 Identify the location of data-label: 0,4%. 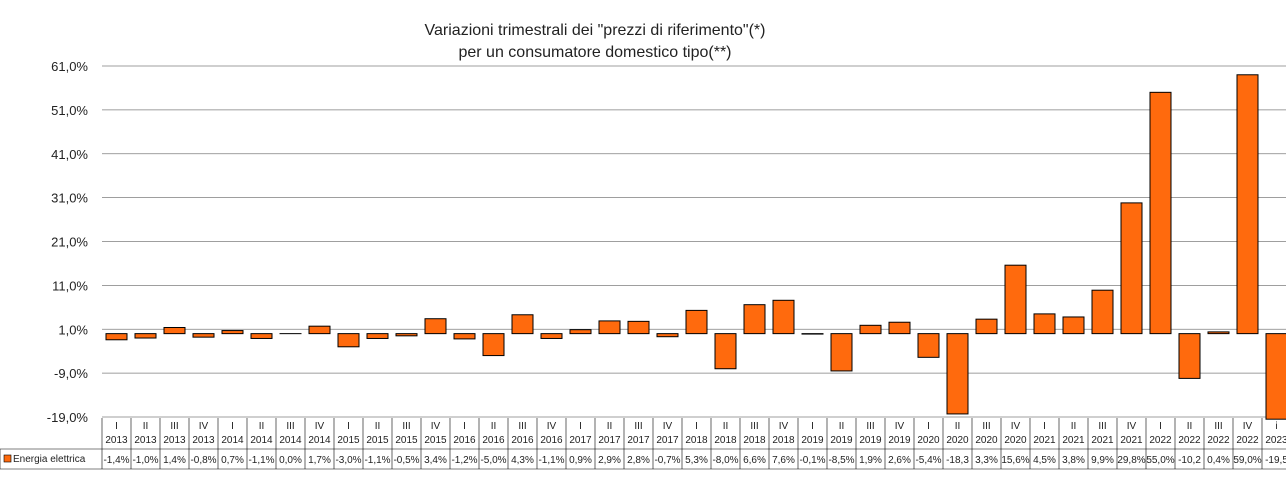
(1218, 460).